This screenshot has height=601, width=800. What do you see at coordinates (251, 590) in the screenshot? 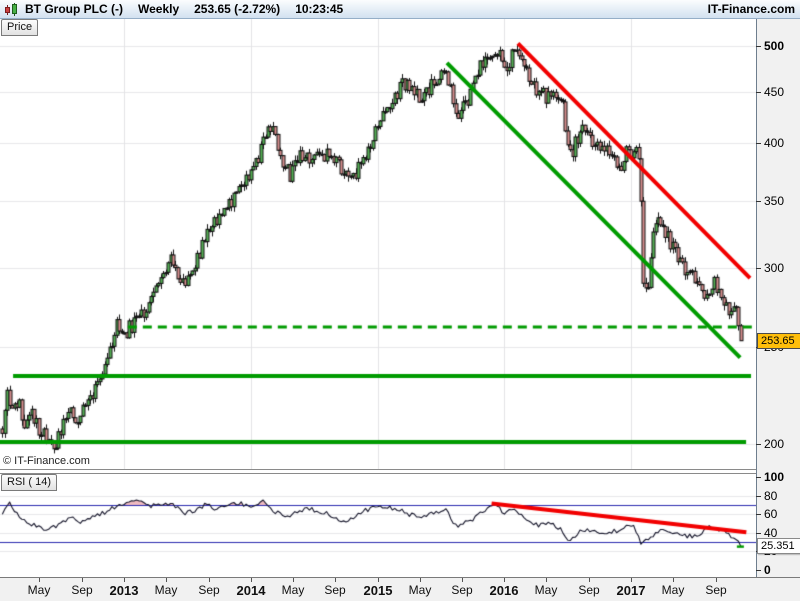
I see `date-tick-label: 2014` at bounding box center [251, 590].